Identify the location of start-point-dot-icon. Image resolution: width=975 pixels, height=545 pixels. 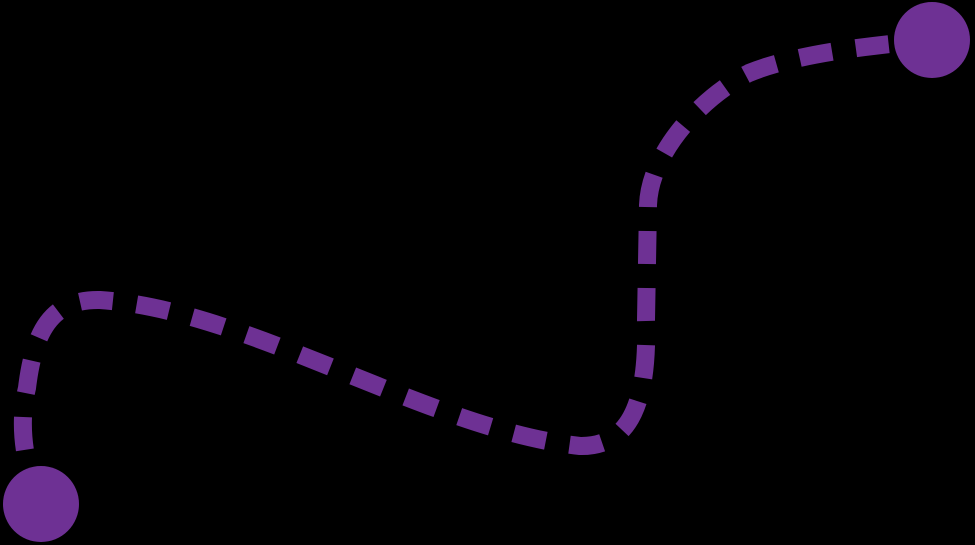
(41, 504).